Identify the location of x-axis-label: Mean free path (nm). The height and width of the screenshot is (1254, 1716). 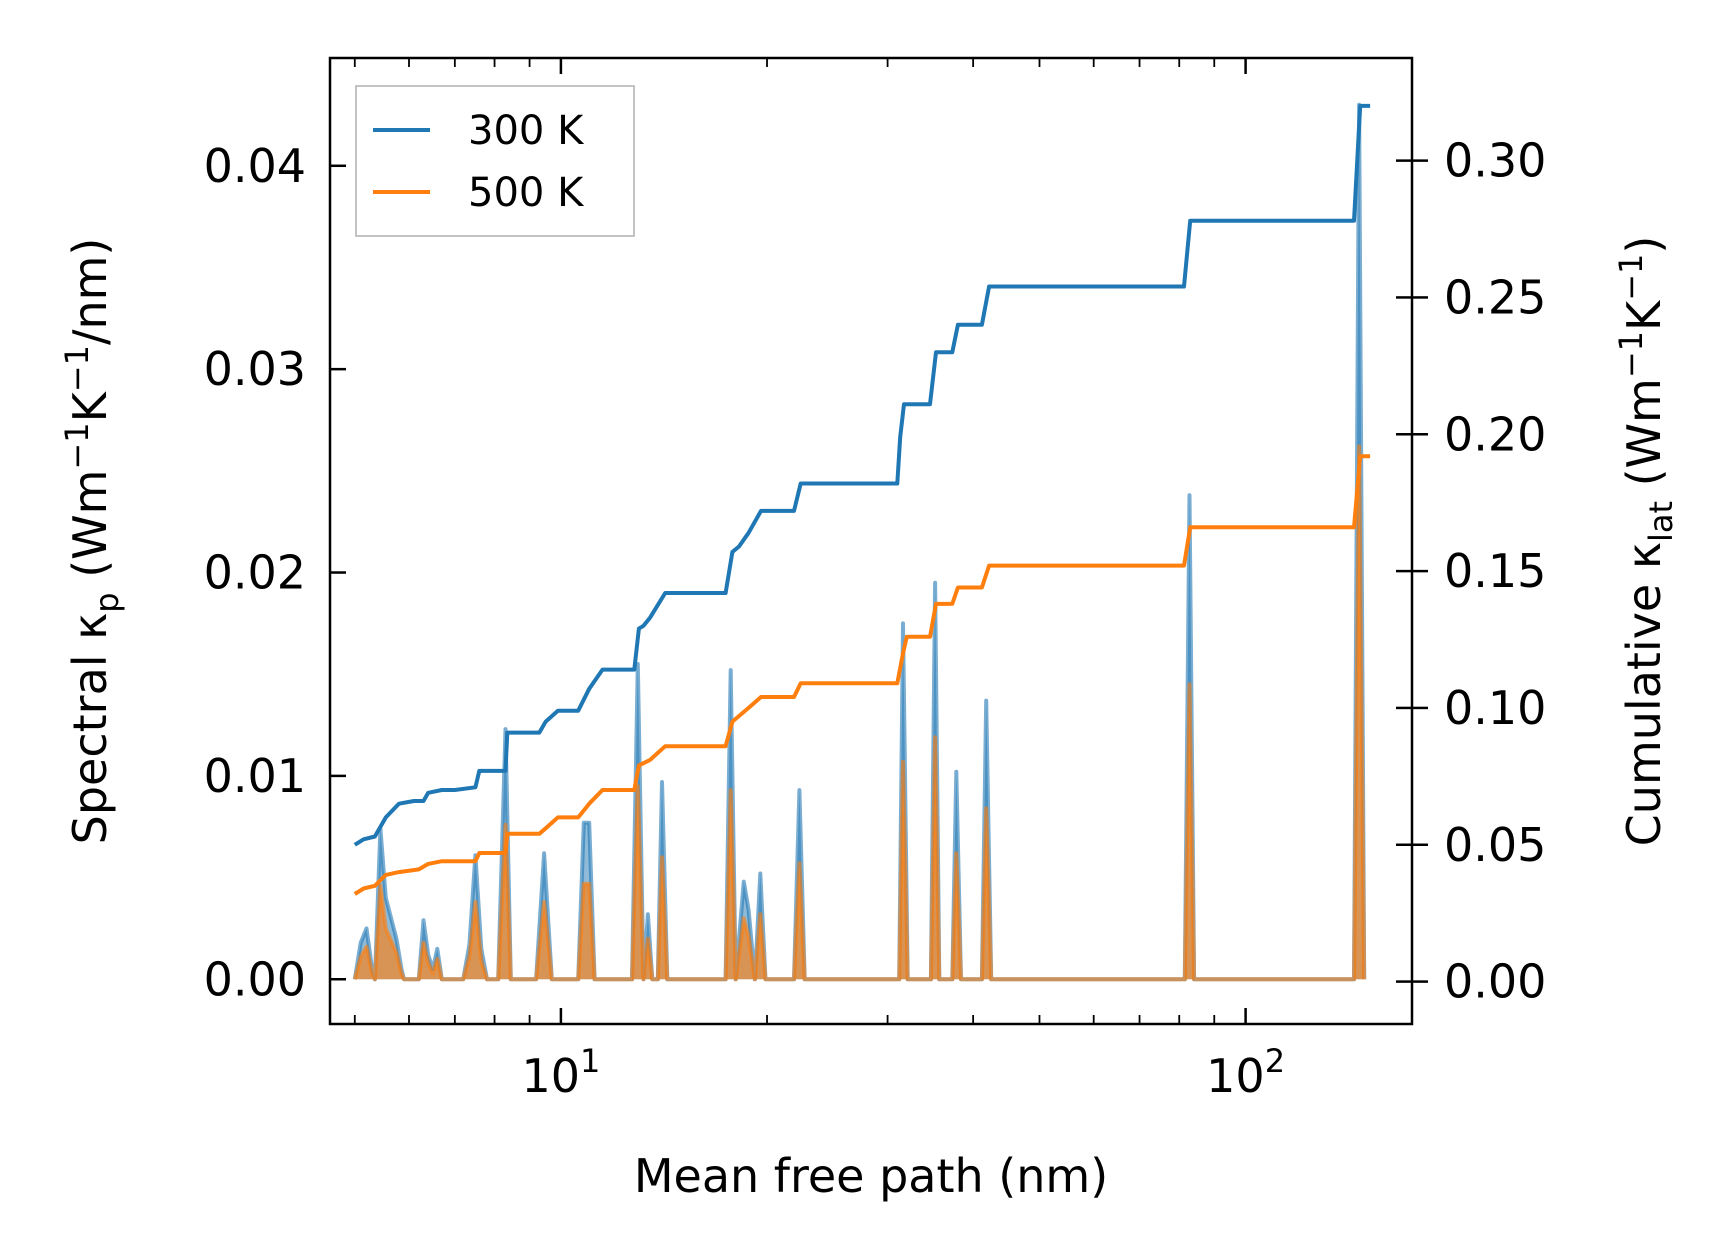
(871, 1176).